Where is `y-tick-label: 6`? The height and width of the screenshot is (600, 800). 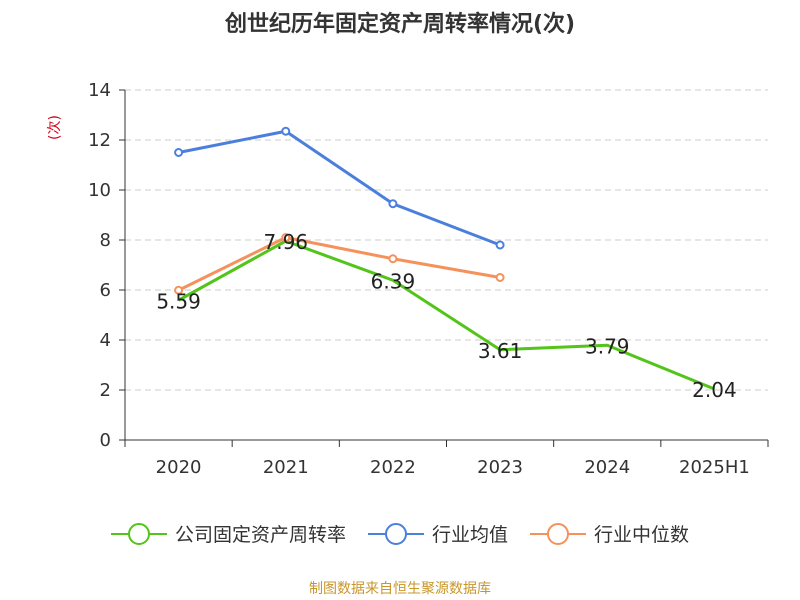 y-tick-label: 6 is located at coordinates (105, 290).